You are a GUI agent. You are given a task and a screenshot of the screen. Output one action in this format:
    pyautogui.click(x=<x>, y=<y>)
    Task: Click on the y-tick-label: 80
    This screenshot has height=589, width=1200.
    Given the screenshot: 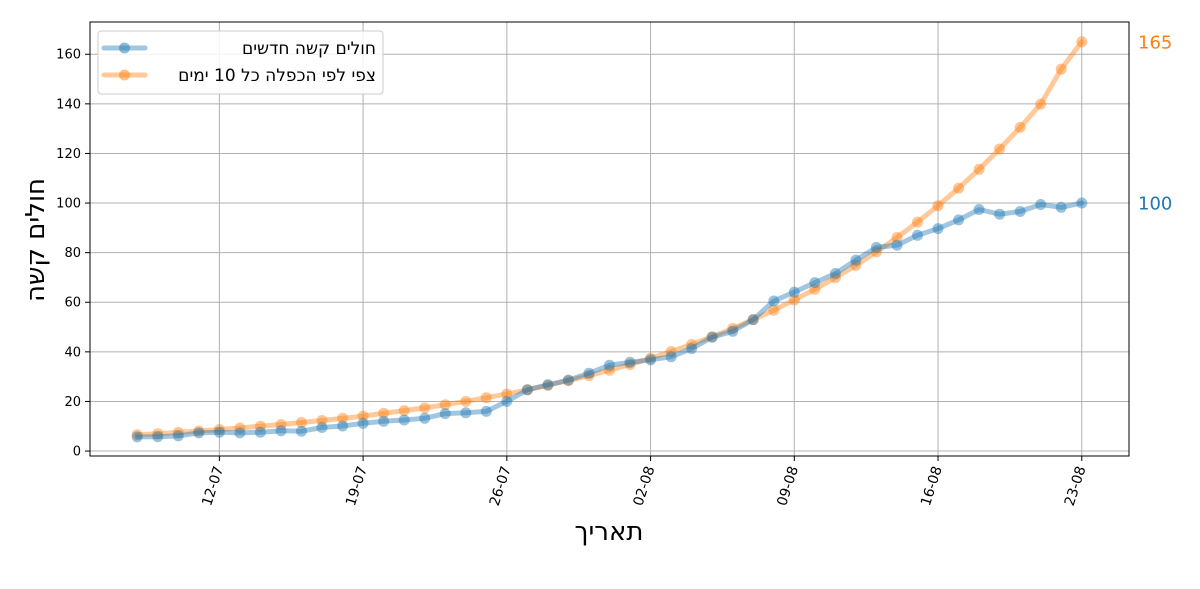 What is the action you would take?
    pyautogui.click(x=72, y=253)
    